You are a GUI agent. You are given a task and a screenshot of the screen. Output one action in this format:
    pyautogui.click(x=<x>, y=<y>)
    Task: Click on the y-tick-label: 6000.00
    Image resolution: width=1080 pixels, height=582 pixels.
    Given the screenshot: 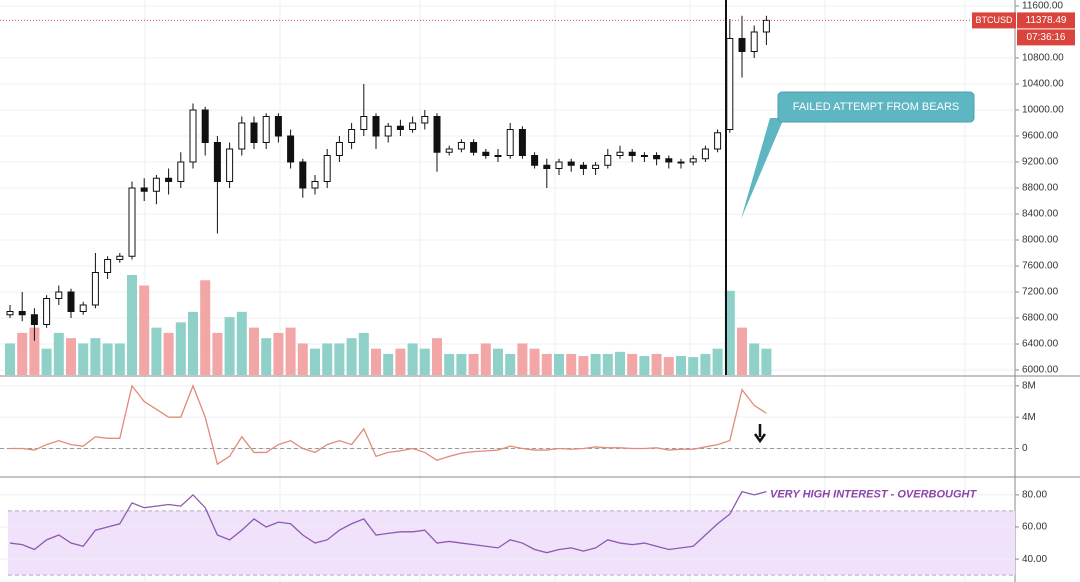 What is the action you would take?
    pyautogui.click(x=1040, y=370)
    